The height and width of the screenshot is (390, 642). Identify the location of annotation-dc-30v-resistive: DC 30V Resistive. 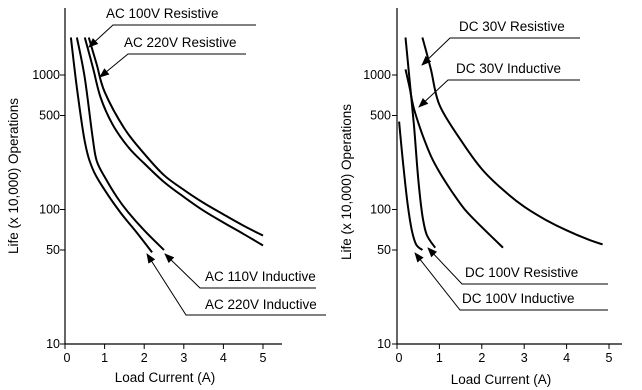
(512, 26).